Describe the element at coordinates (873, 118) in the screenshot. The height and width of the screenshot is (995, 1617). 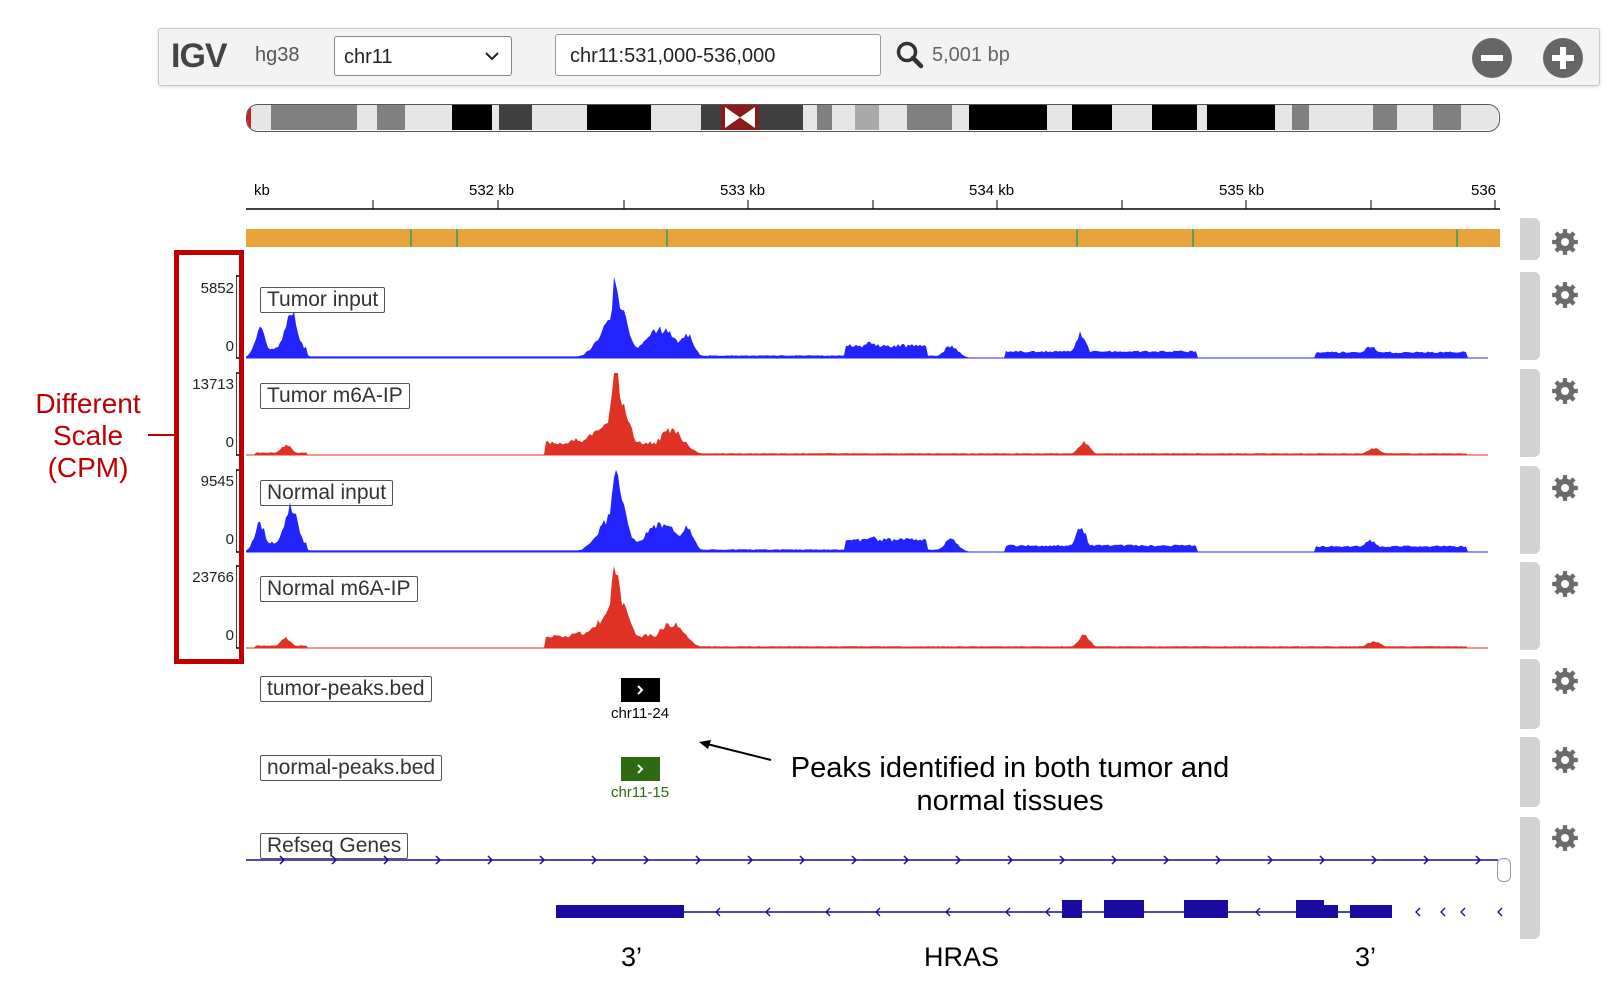
I see `chromosome-ideogram` at that location.